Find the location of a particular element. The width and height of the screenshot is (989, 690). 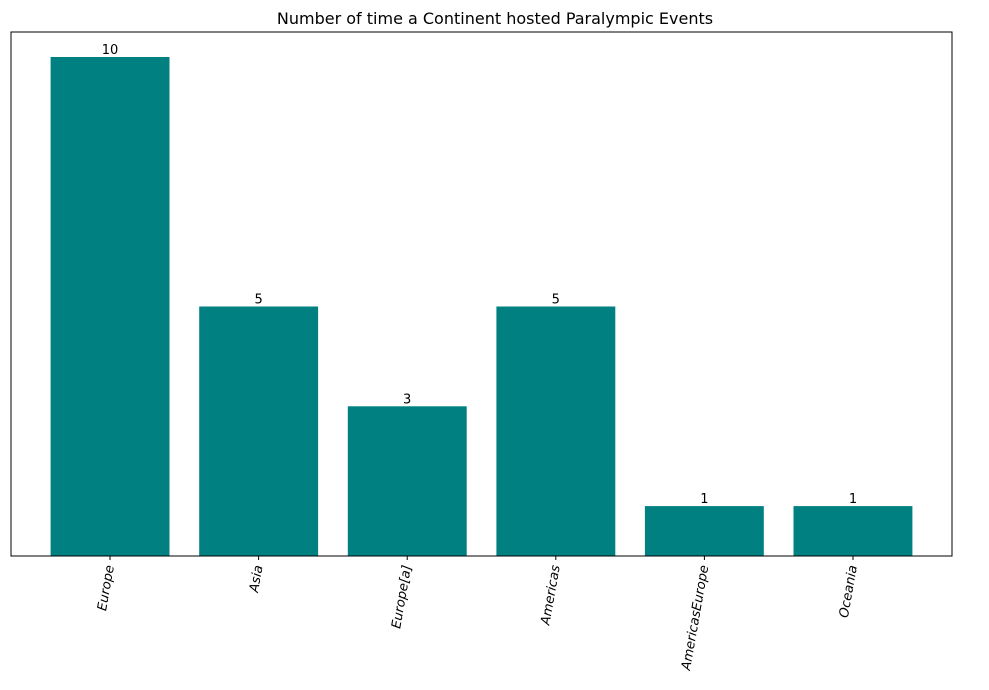

bar-europe is located at coordinates (110, 306).